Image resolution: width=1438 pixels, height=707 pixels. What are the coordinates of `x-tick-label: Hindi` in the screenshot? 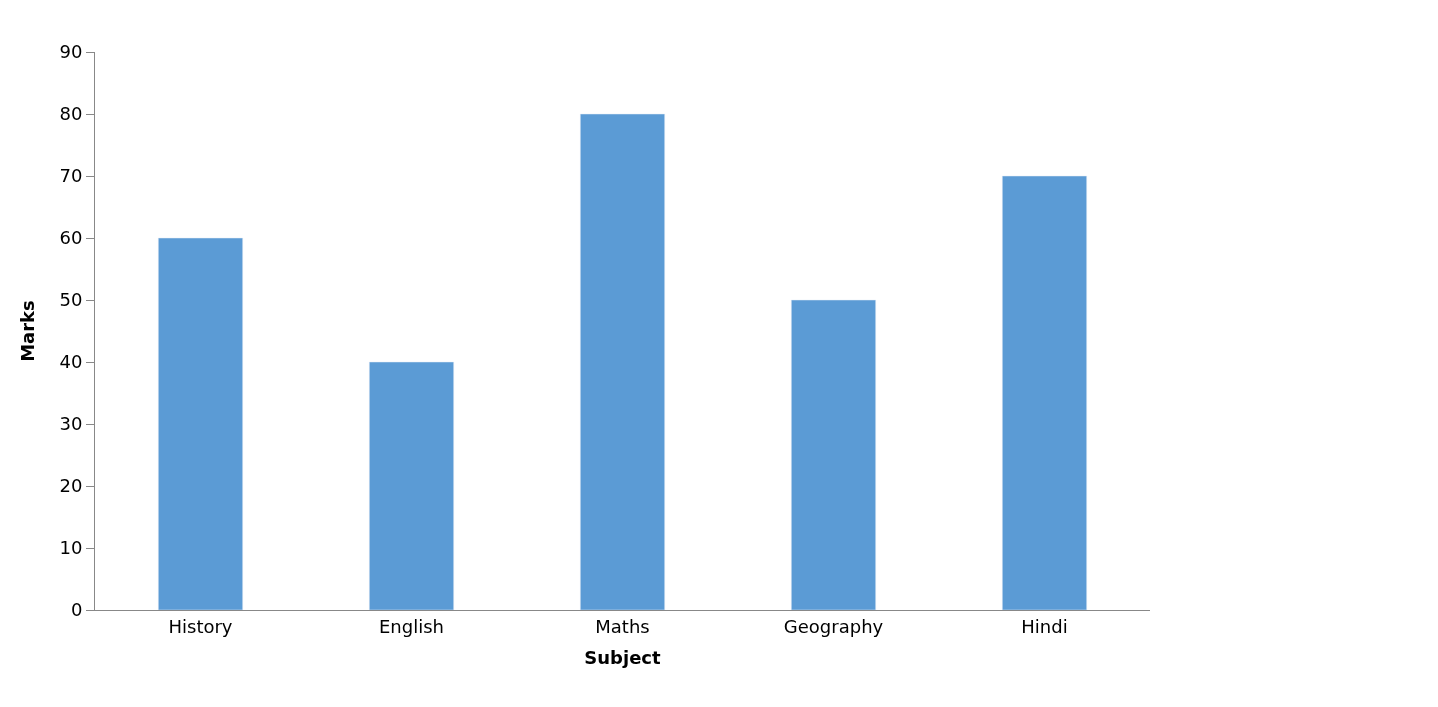 It's located at (1044, 626).